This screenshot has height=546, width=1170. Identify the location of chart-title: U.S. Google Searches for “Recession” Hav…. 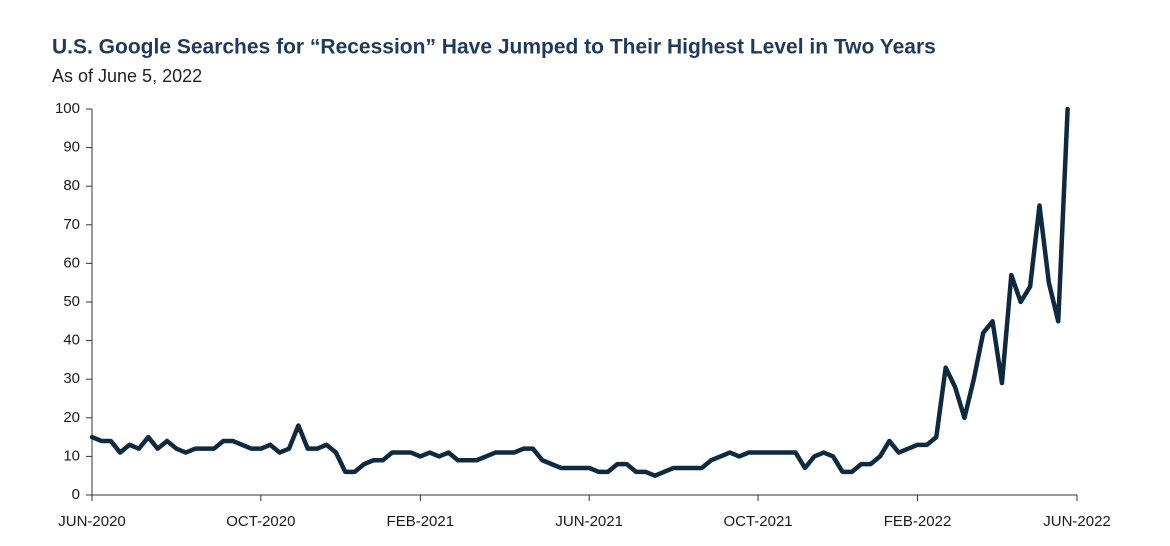
(494, 47).